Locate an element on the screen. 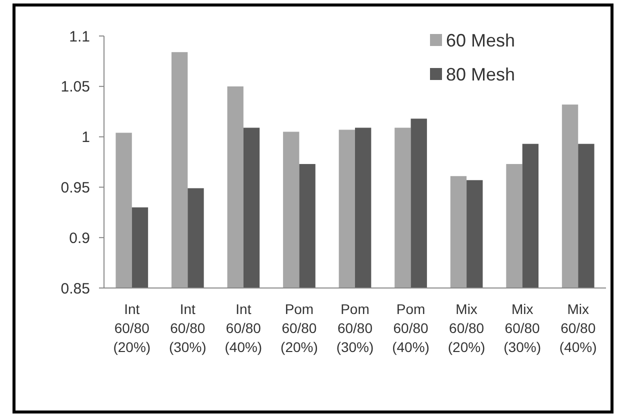  y-tick-label: 0.9 is located at coordinates (79, 238).